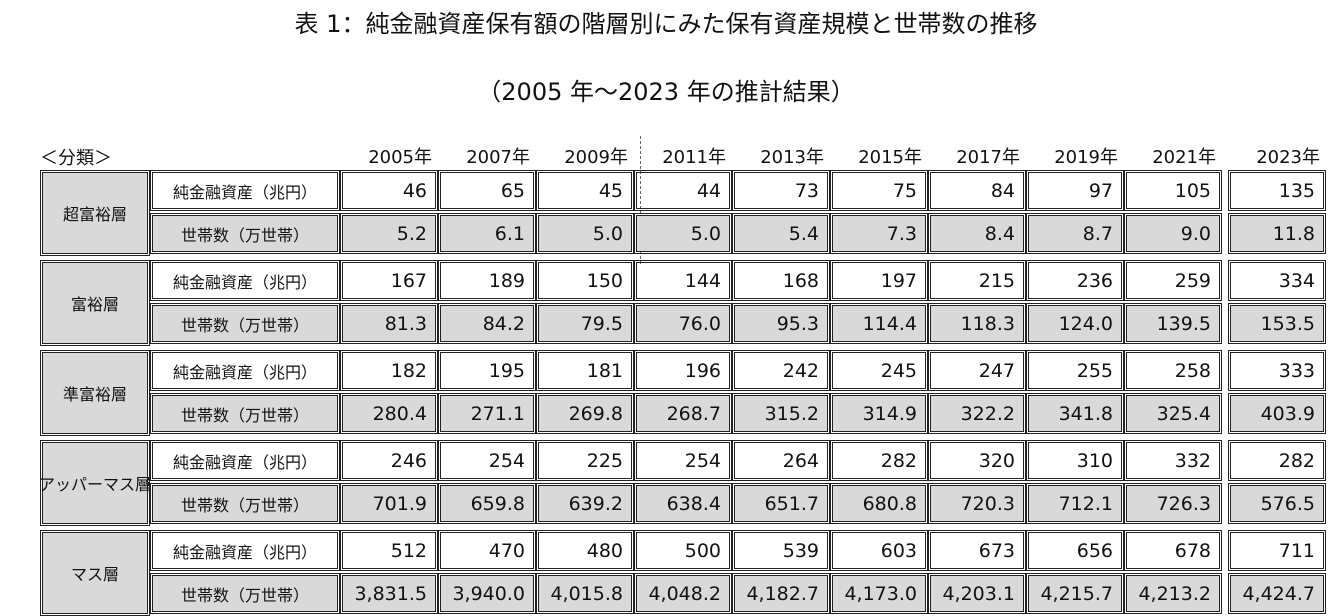 This screenshot has height=616, width=1332. Describe the element at coordinates (977, 280) in the screenshot. I see `value-cell: 215` at that location.